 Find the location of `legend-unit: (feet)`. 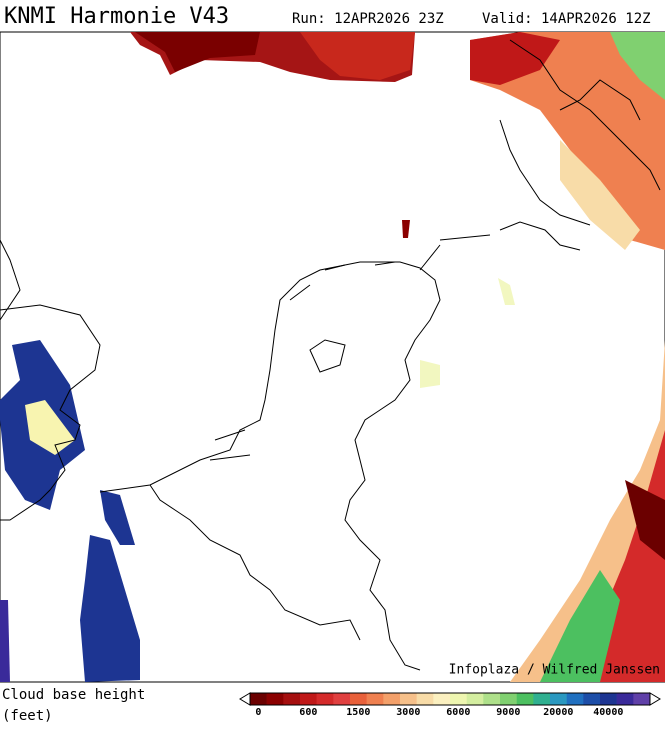

legend-unit: (feet) is located at coordinates (27, 716).